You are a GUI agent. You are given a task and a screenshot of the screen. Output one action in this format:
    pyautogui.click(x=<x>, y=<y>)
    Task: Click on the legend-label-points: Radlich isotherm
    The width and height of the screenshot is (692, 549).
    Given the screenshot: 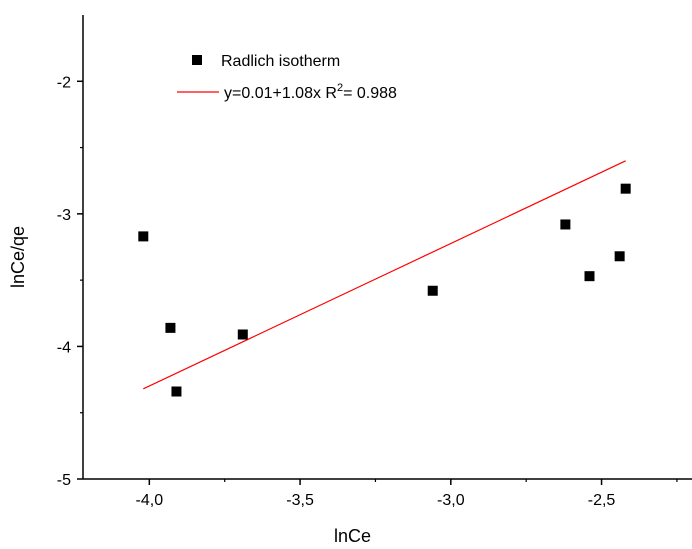 What is the action you would take?
    pyautogui.click(x=280, y=61)
    